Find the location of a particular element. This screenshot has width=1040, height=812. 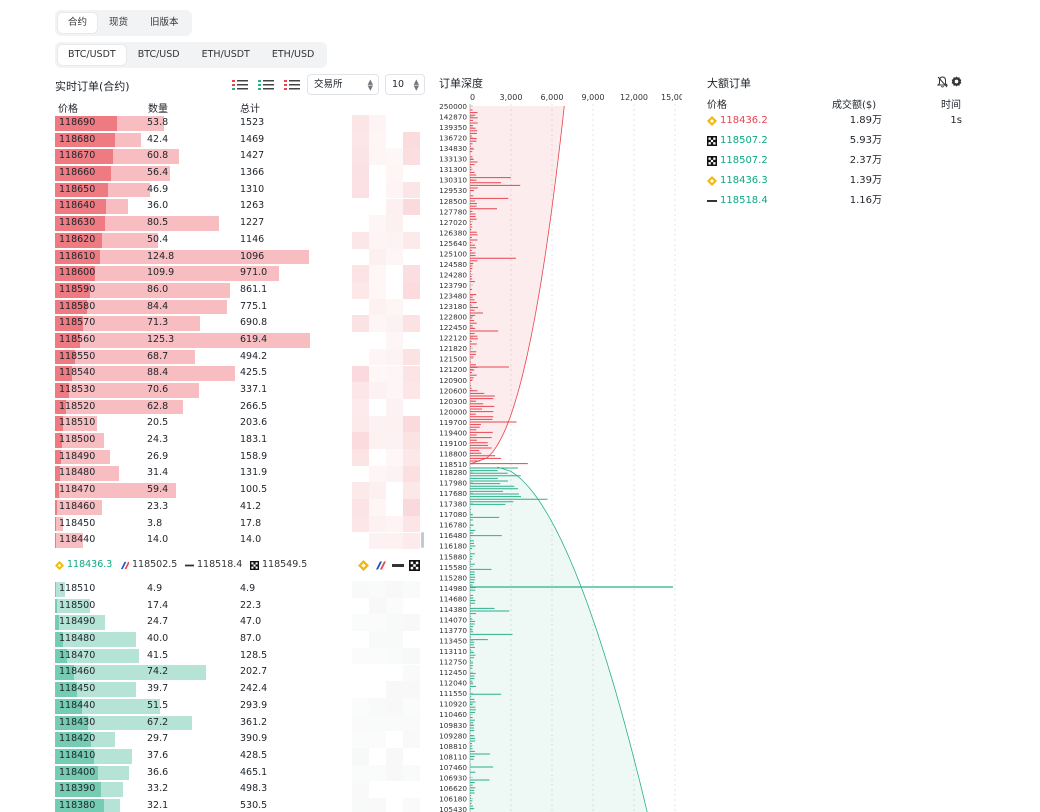

ask-row: 118690 53.8 1523 is located at coordinates (185, 123).